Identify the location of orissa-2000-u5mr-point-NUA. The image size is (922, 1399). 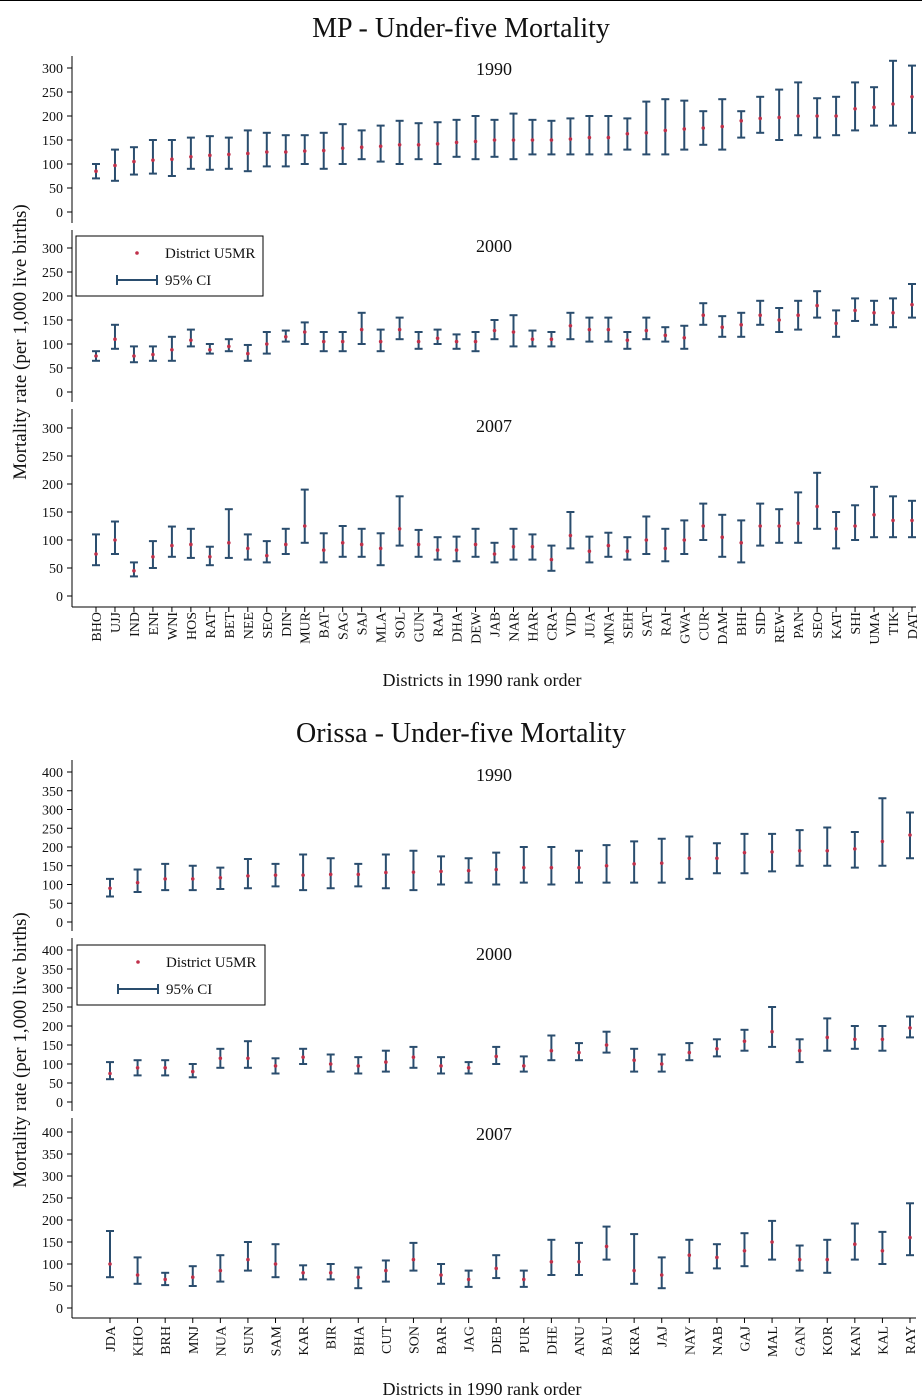
(220, 1058).